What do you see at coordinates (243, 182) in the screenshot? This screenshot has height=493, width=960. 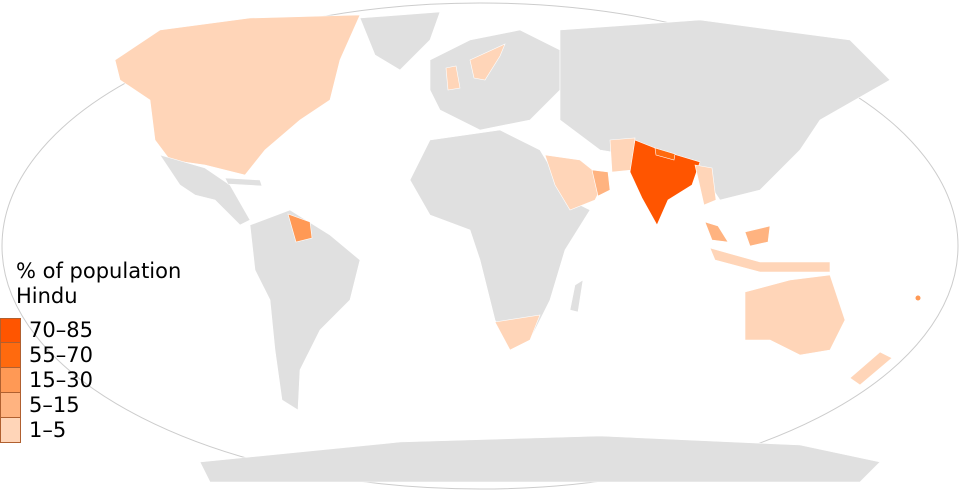 I see `caribbean` at bounding box center [243, 182].